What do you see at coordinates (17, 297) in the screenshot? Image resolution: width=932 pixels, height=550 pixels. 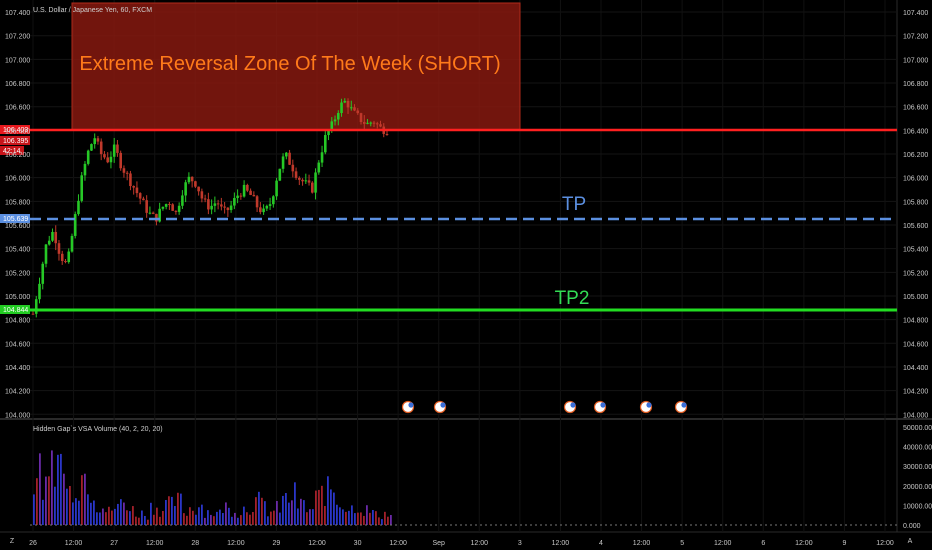 I see `price-tick-label: 105.000` at bounding box center [17, 297].